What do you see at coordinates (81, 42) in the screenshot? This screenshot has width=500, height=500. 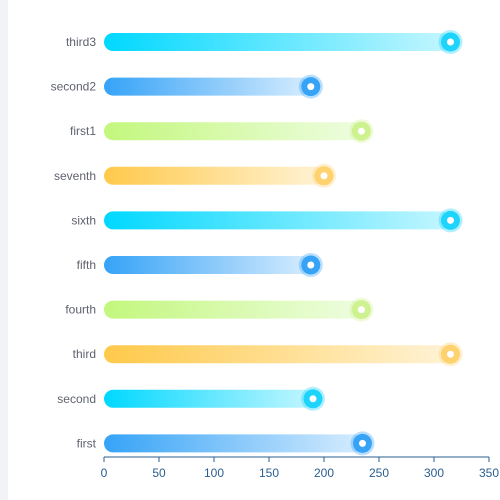 I see `category-label-third3: third3` at bounding box center [81, 42].